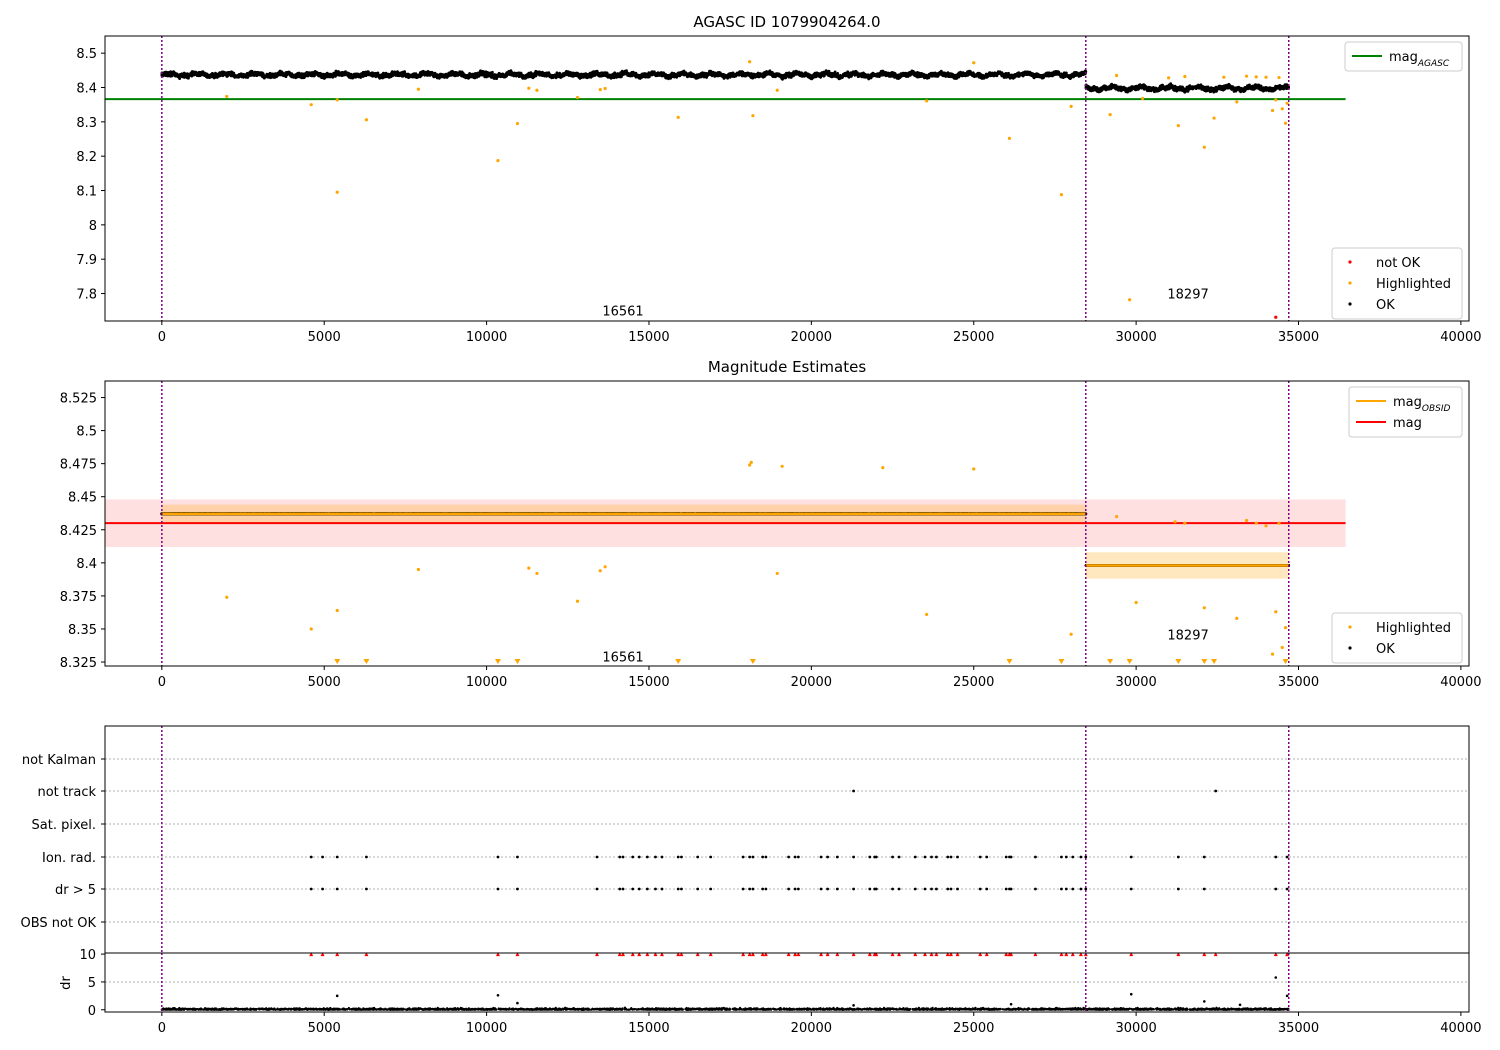  What do you see at coordinates (786, 22) in the screenshot?
I see `chart-title: AGASC ID 1079904264.0` at bounding box center [786, 22].